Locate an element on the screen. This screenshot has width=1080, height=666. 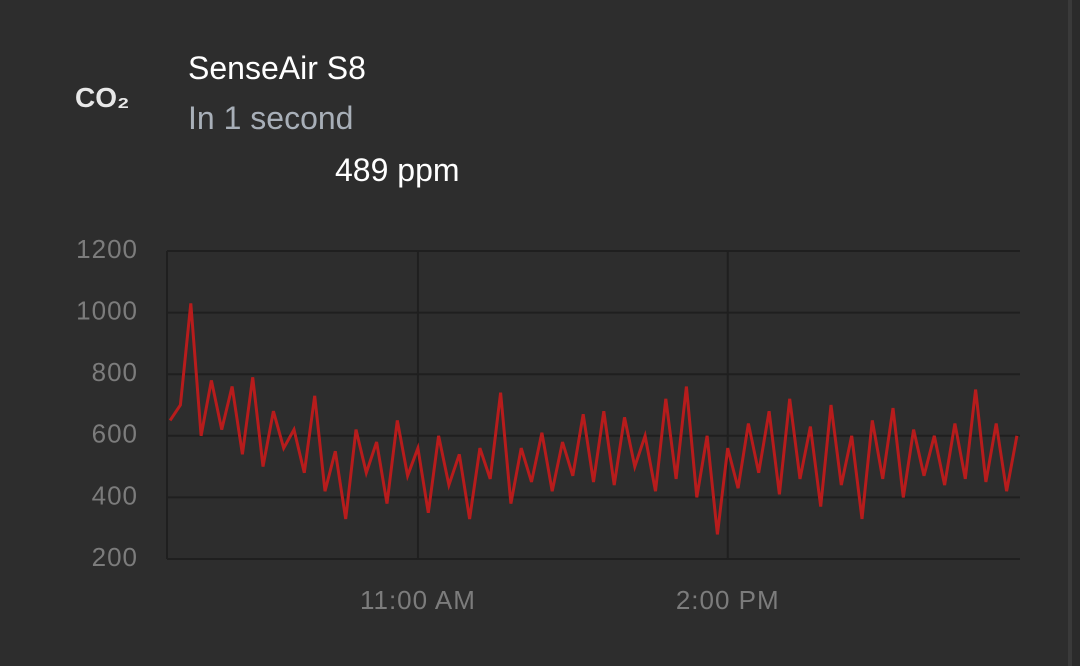
y-tick-label: 1000 is located at coordinates (107, 310).